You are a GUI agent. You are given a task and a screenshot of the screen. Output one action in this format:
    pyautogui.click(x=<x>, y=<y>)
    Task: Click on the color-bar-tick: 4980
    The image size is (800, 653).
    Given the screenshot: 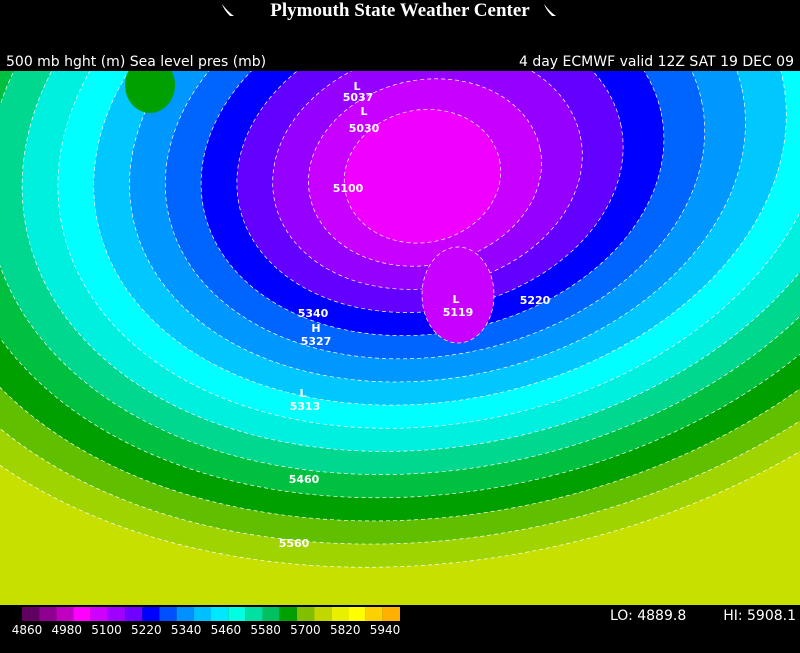 What is the action you would take?
    pyautogui.click(x=67, y=630)
    